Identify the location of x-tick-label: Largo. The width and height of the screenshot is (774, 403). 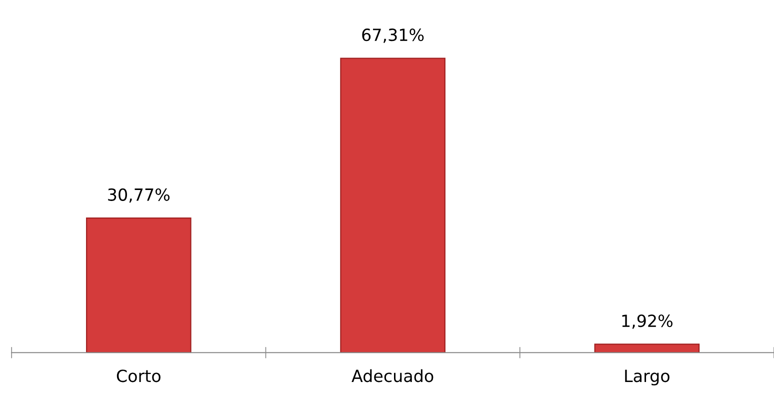
(647, 378).